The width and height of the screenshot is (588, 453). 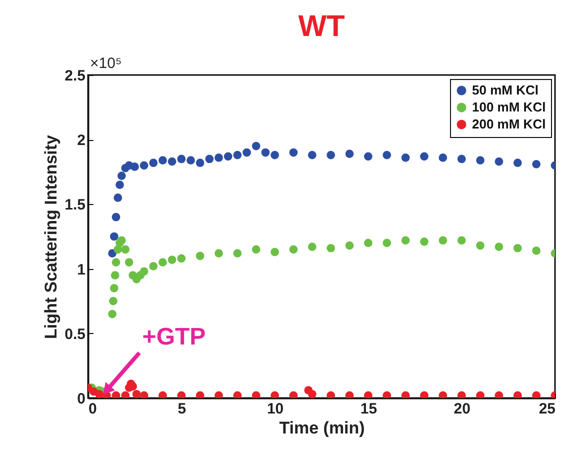 What do you see at coordinates (174, 336) in the screenshot?
I see `annotation: +GTP` at bounding box center [174, 336].